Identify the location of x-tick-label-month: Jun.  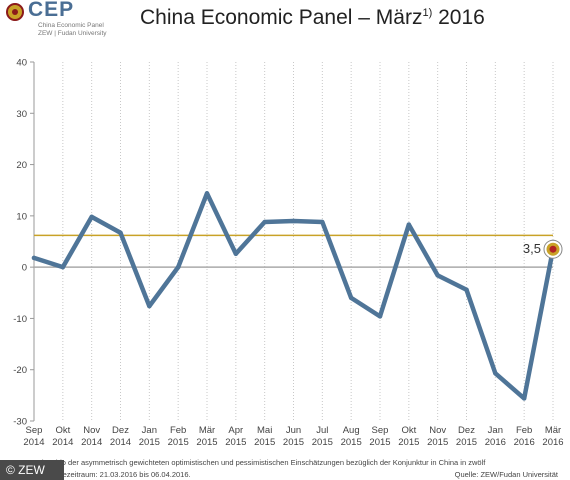
(293, 430).